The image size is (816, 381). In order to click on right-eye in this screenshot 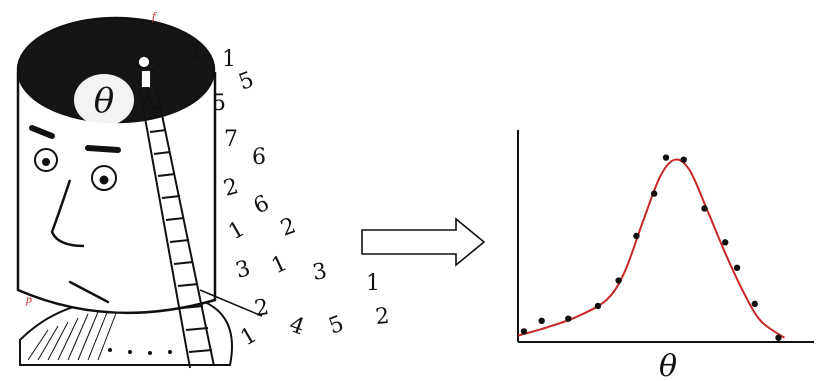, I will do `click(104, 178)`.